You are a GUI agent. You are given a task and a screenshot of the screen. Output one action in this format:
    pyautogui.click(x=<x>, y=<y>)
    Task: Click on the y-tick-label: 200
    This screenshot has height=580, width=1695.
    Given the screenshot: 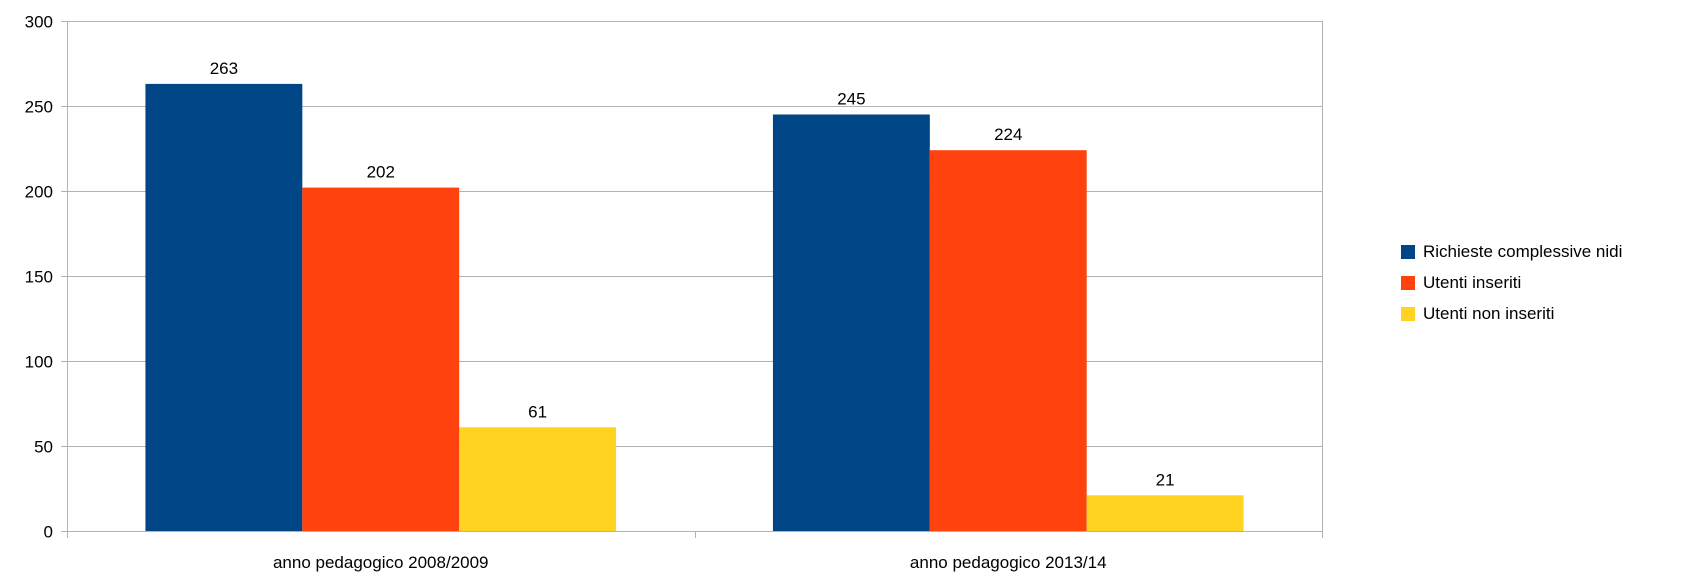 What is the action you would take?
    pyautogui.click(x=39, y=192)
    